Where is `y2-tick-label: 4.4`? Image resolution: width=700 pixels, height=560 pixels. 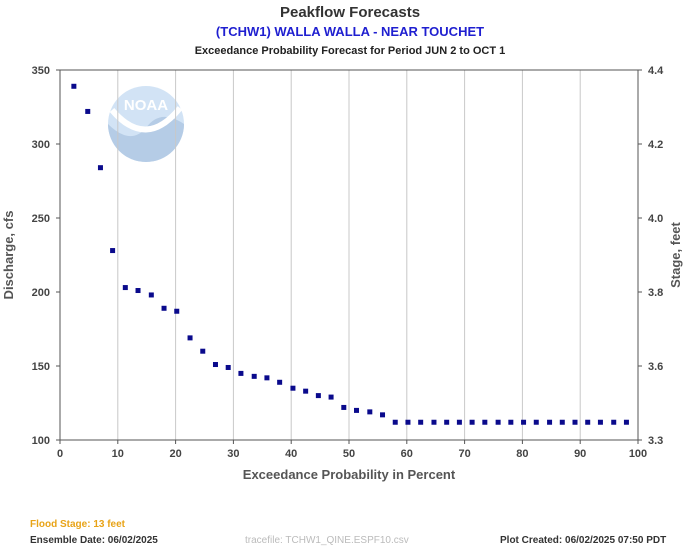
y2-tick-label: 4.4 is located at coordinates (656, 71).